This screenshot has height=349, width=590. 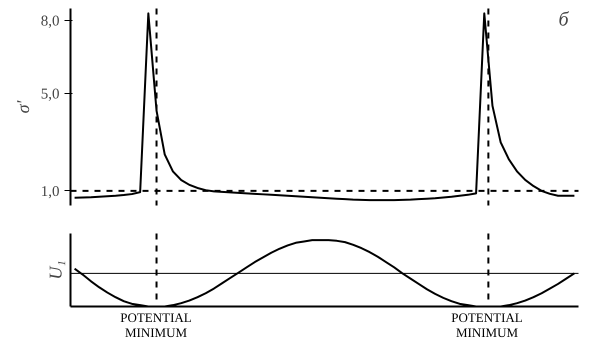 I want to click on y-tick-label: 8,0, so click(x=50, y=22).